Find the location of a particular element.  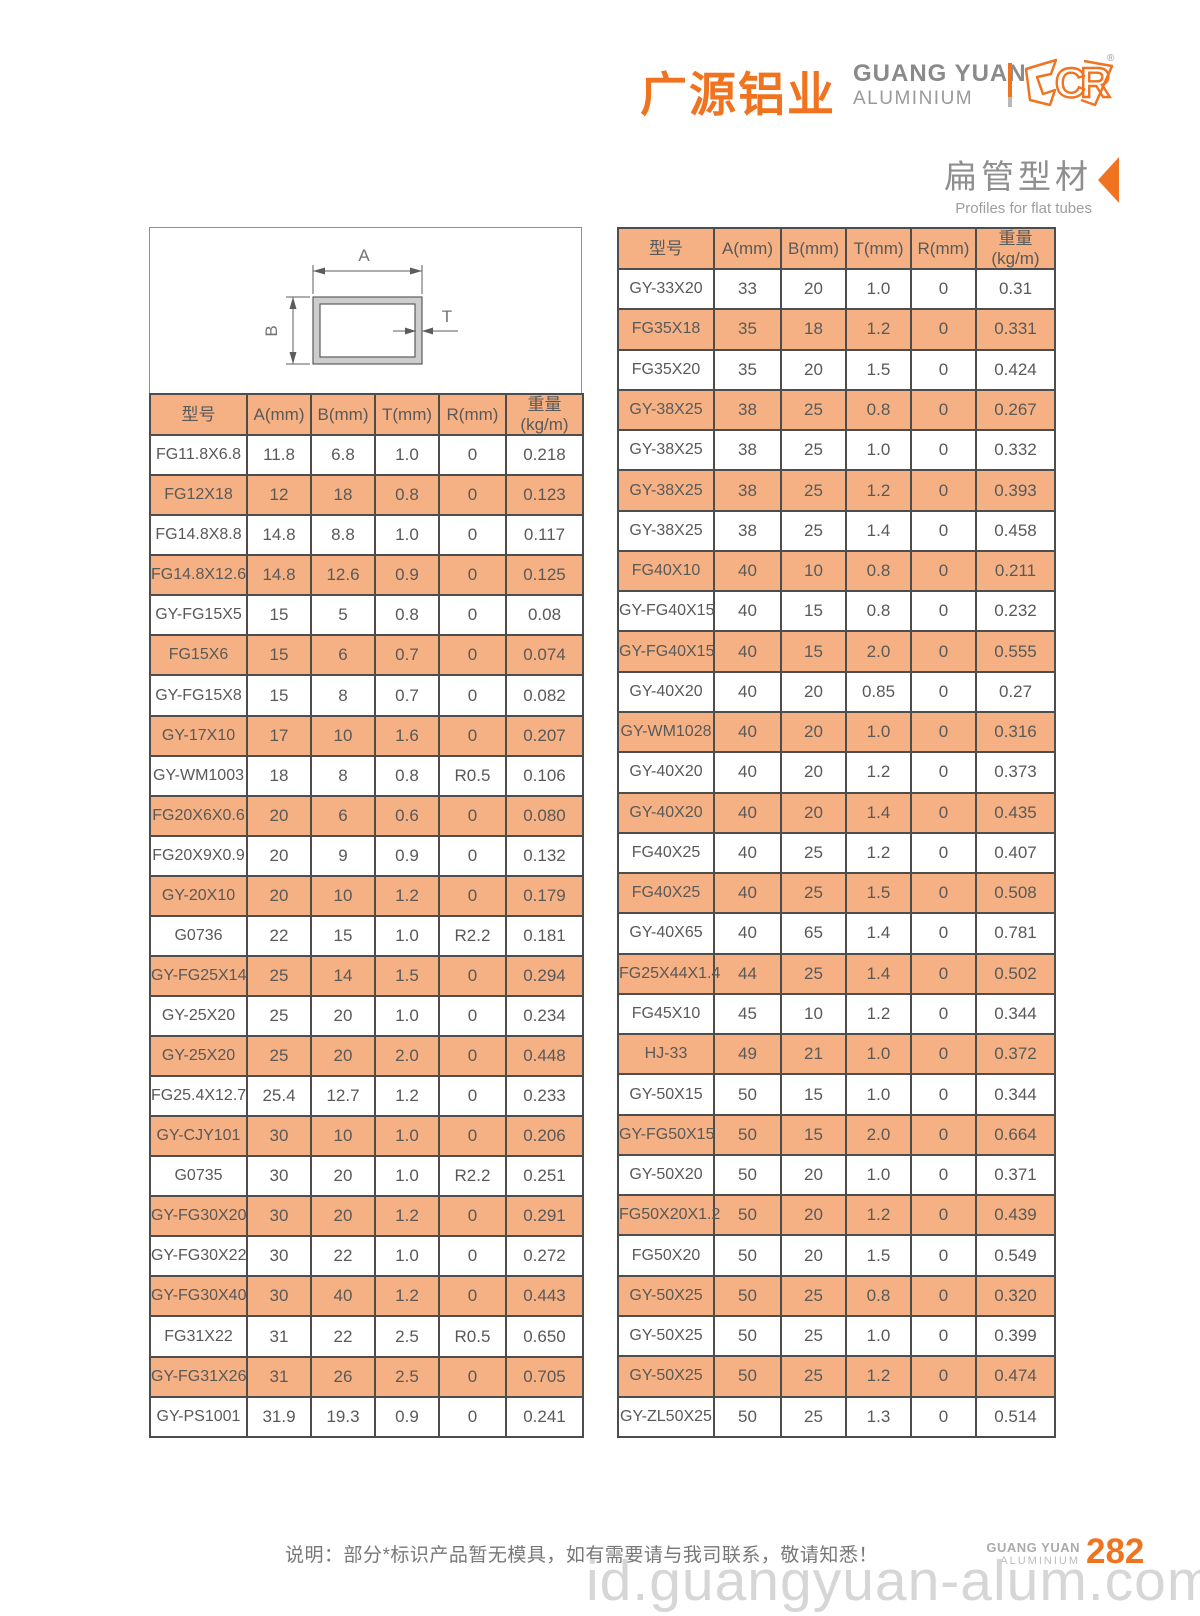

table-row: FG20X6X0.6 20 6 0.6 0 0.080 is located at coordinates (366, 815).